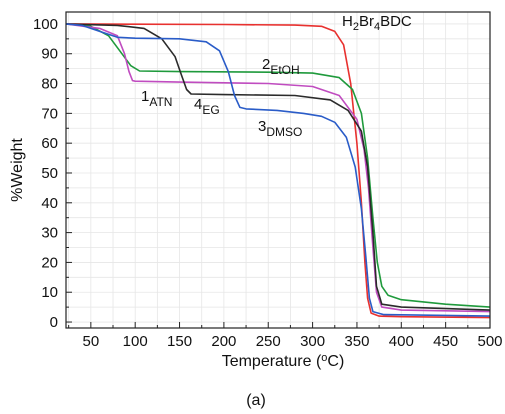 The image size is (505, 414). I want to click on x-axis-ticks: 50 100 150 200 250 300 350 400 450 500, so click(285, 336).